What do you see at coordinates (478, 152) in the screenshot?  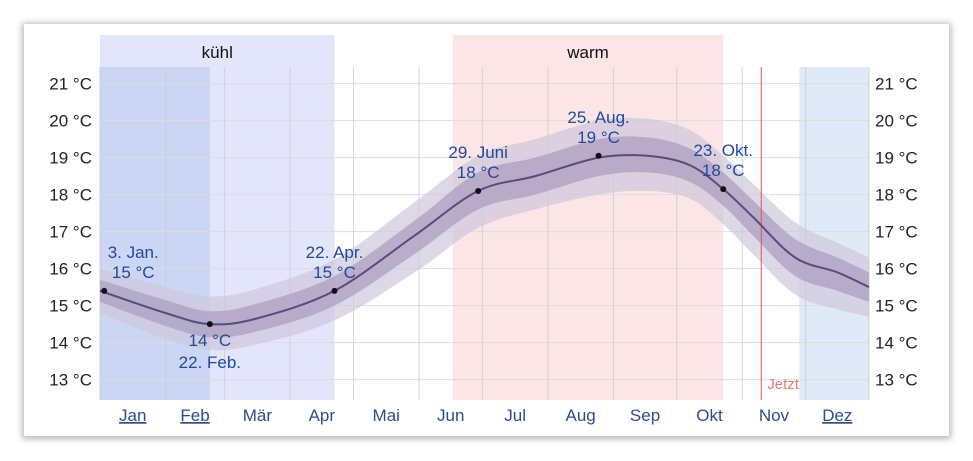 I see `annotation-3-date: 29. Juni` at bounding box center [478, 152].